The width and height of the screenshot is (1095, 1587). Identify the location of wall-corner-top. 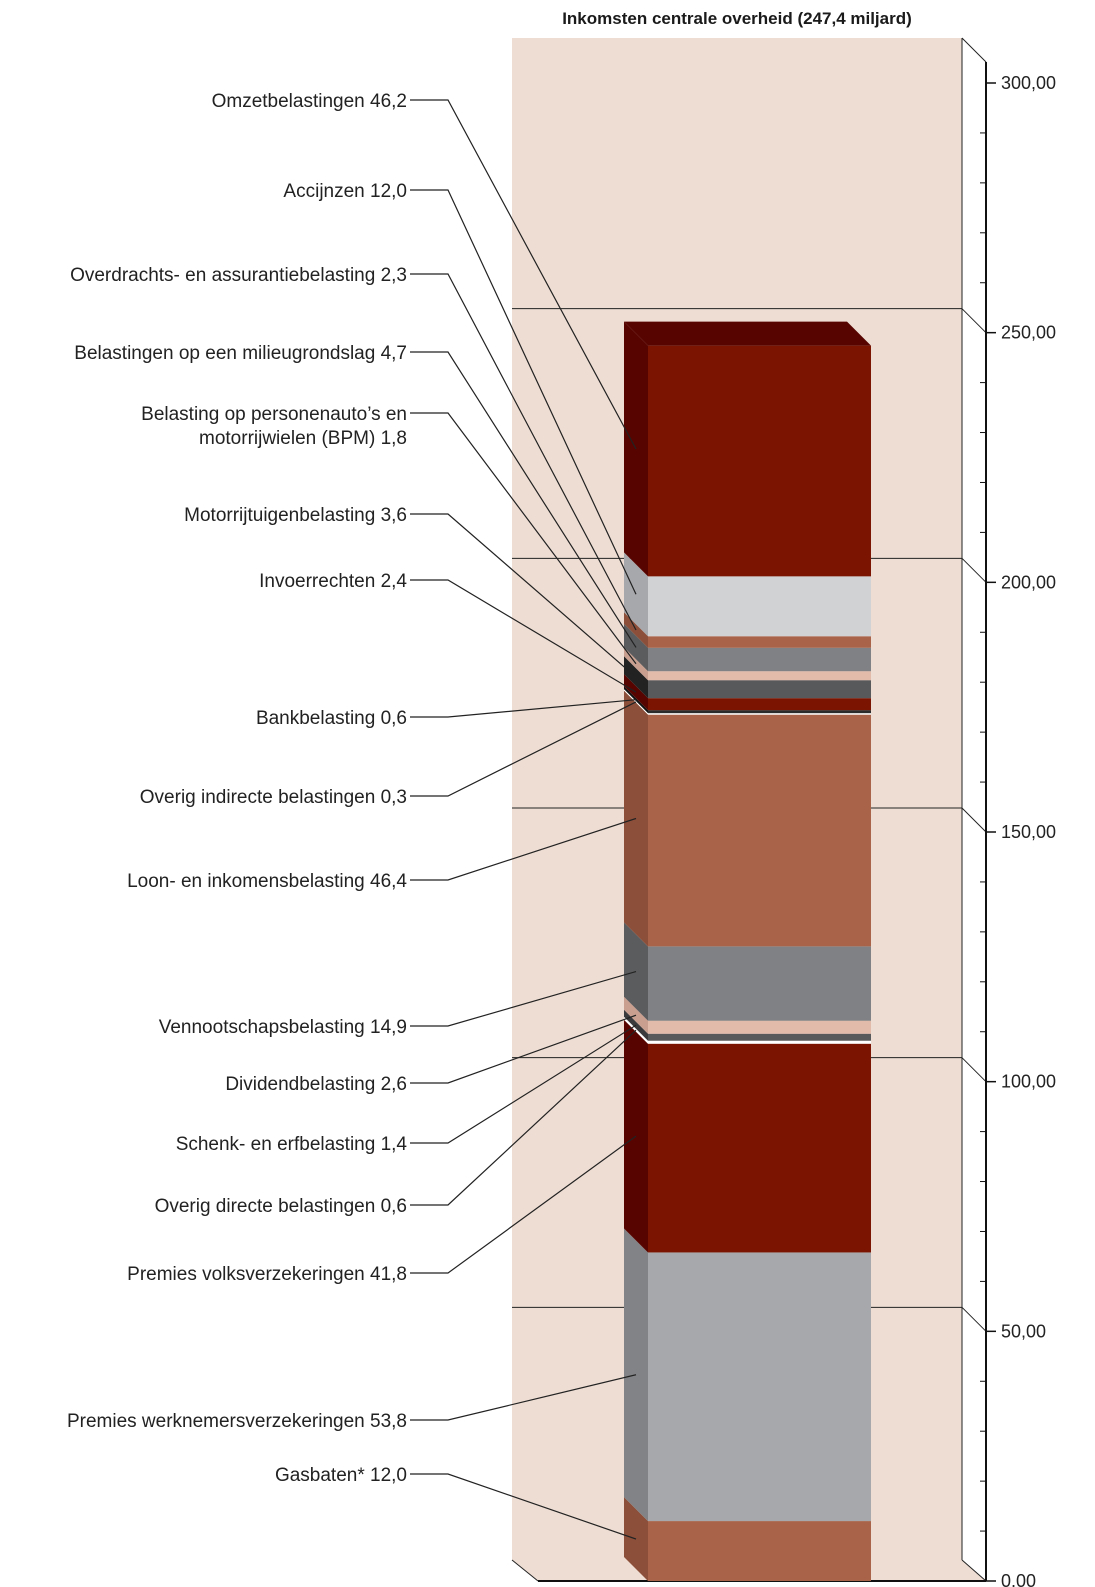
(974, 50).